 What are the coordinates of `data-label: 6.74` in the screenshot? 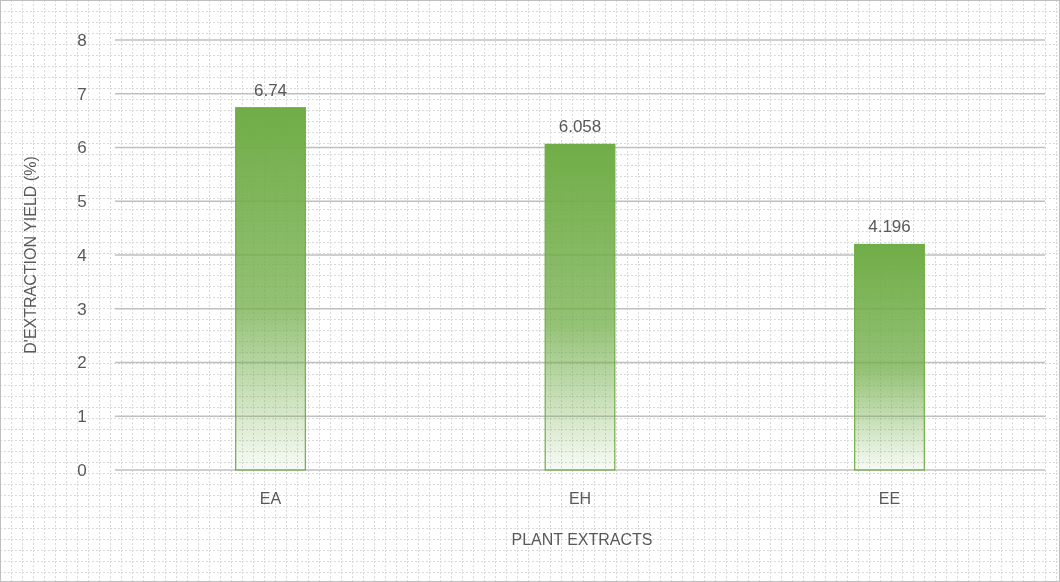 It's located at (270, 90).